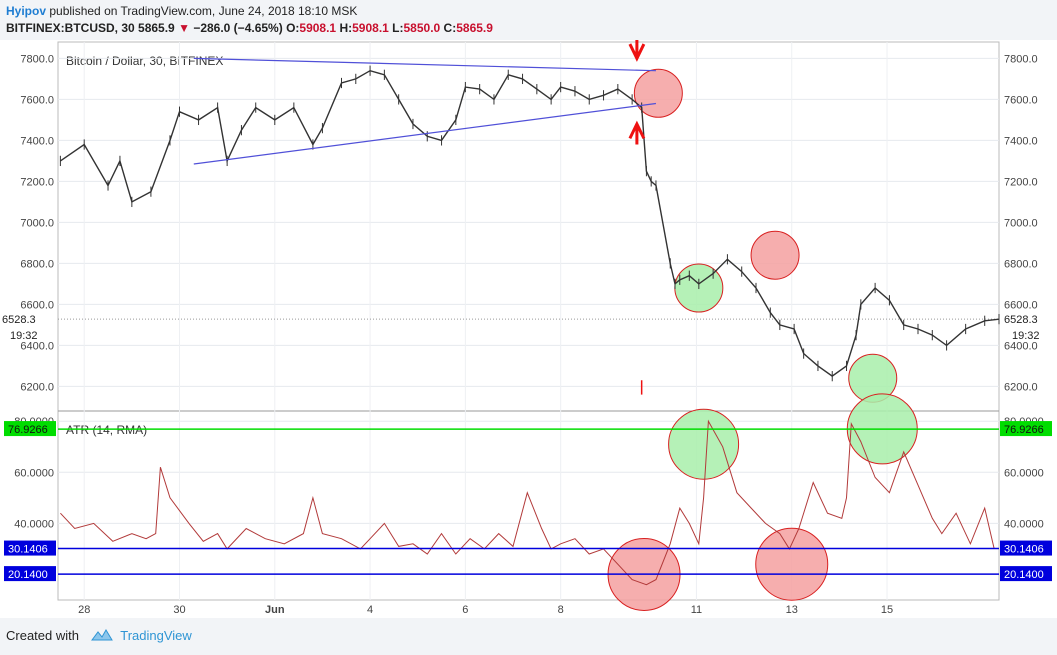  What do you see at coordinates (637, 132) in the screenshot?
I see `up-arrow-icon` at bounding box center [637, 132].